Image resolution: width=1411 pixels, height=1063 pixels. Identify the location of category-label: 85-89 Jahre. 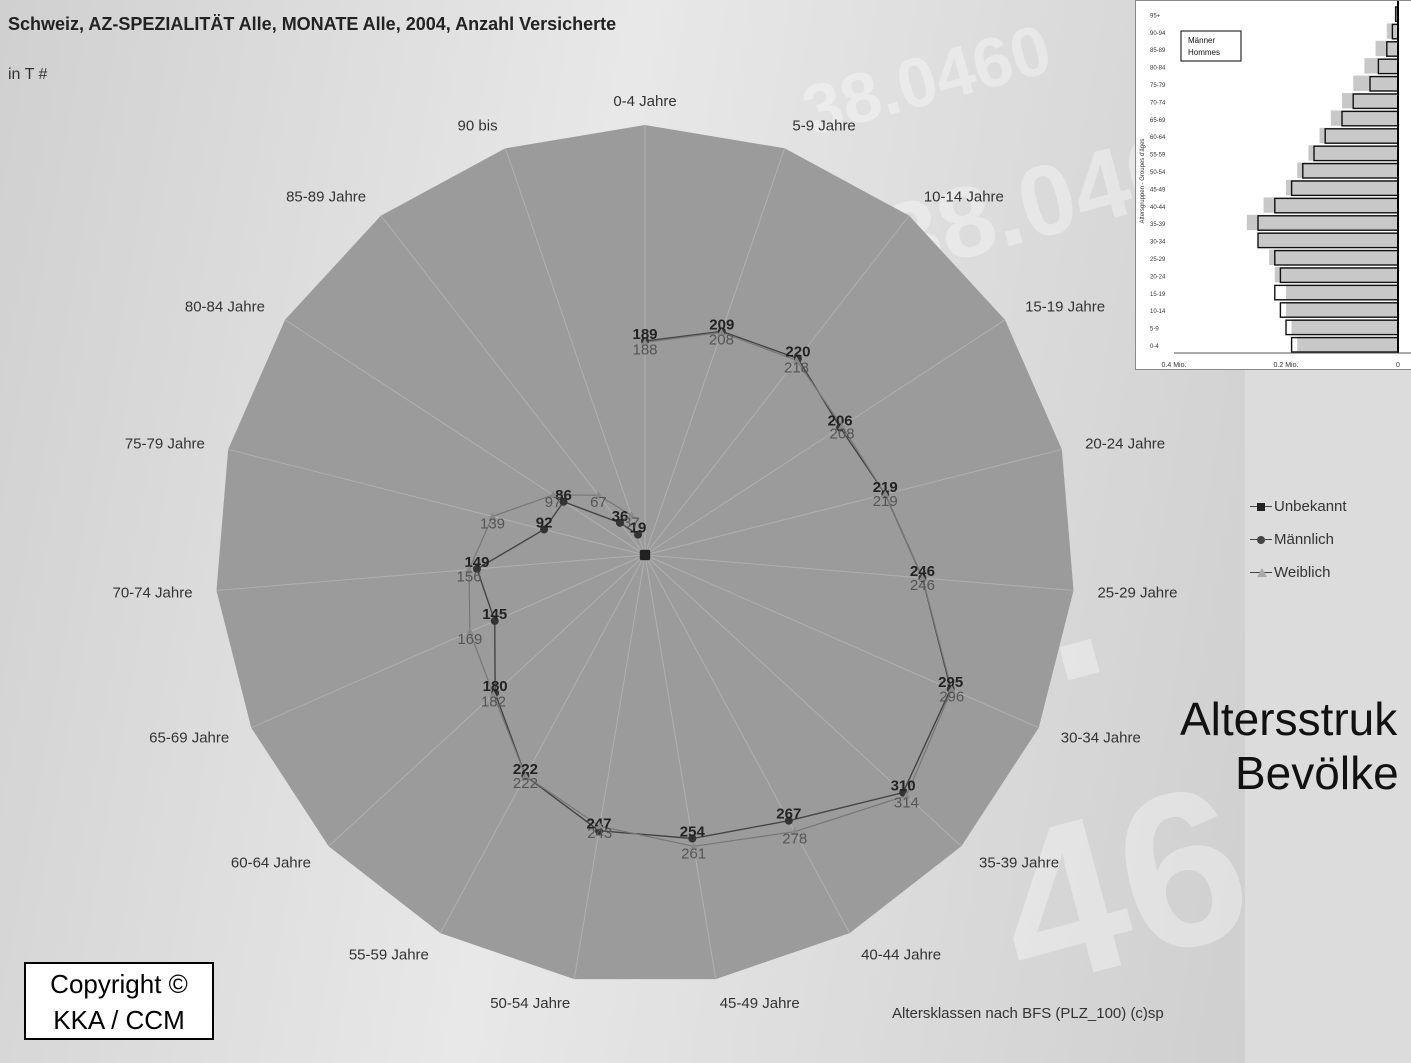
(326, 197).